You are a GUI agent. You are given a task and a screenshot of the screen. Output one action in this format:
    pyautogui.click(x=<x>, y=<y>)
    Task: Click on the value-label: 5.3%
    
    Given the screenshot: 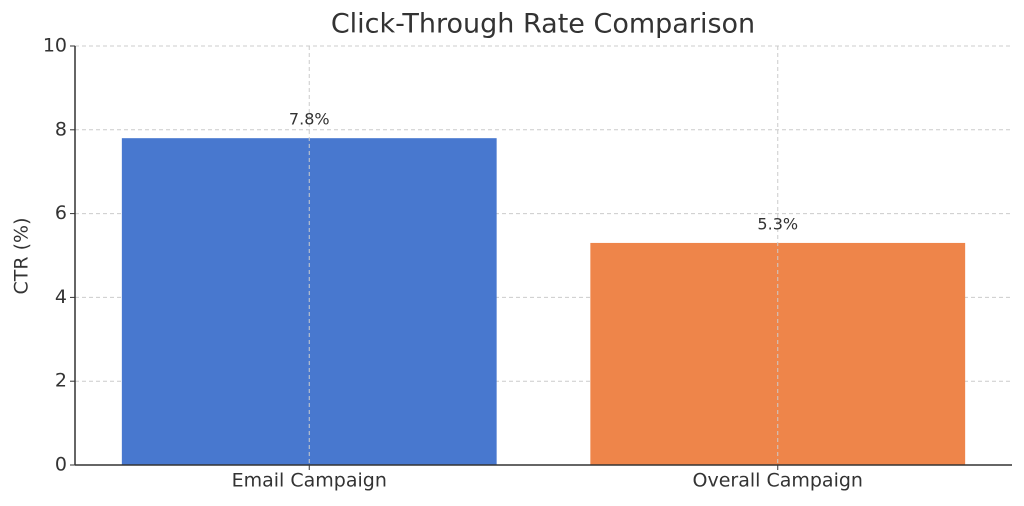 What is the action you would take?
    pyautogui.click(x=777, y=223)
    